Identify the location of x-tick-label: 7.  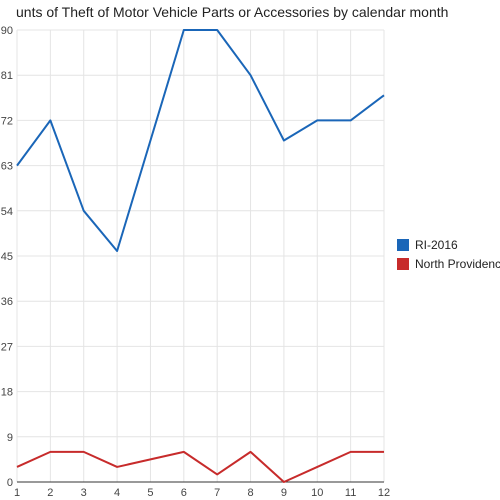
(217, 493).